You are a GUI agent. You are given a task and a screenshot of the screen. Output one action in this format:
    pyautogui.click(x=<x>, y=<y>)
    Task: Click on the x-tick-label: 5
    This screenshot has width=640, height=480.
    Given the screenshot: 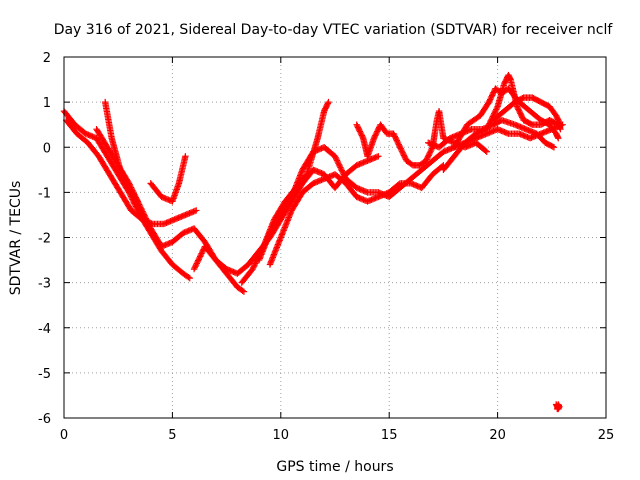 What is the action you would take?
    pyautogui.click(x=172, y=435)
    